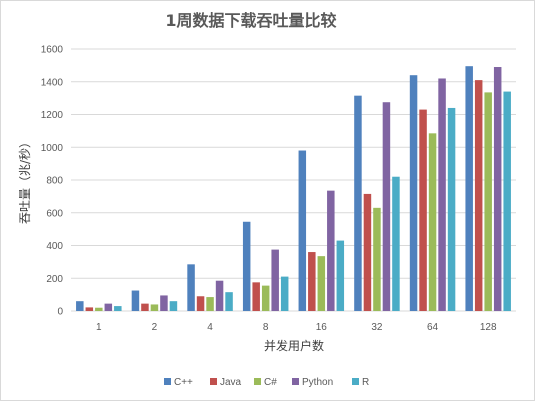 The height and width of the screenshot is (401, 535). Describe the element at coordinates (54, 213) in the screenshot. I see `y-tick-label: 600` at that location.